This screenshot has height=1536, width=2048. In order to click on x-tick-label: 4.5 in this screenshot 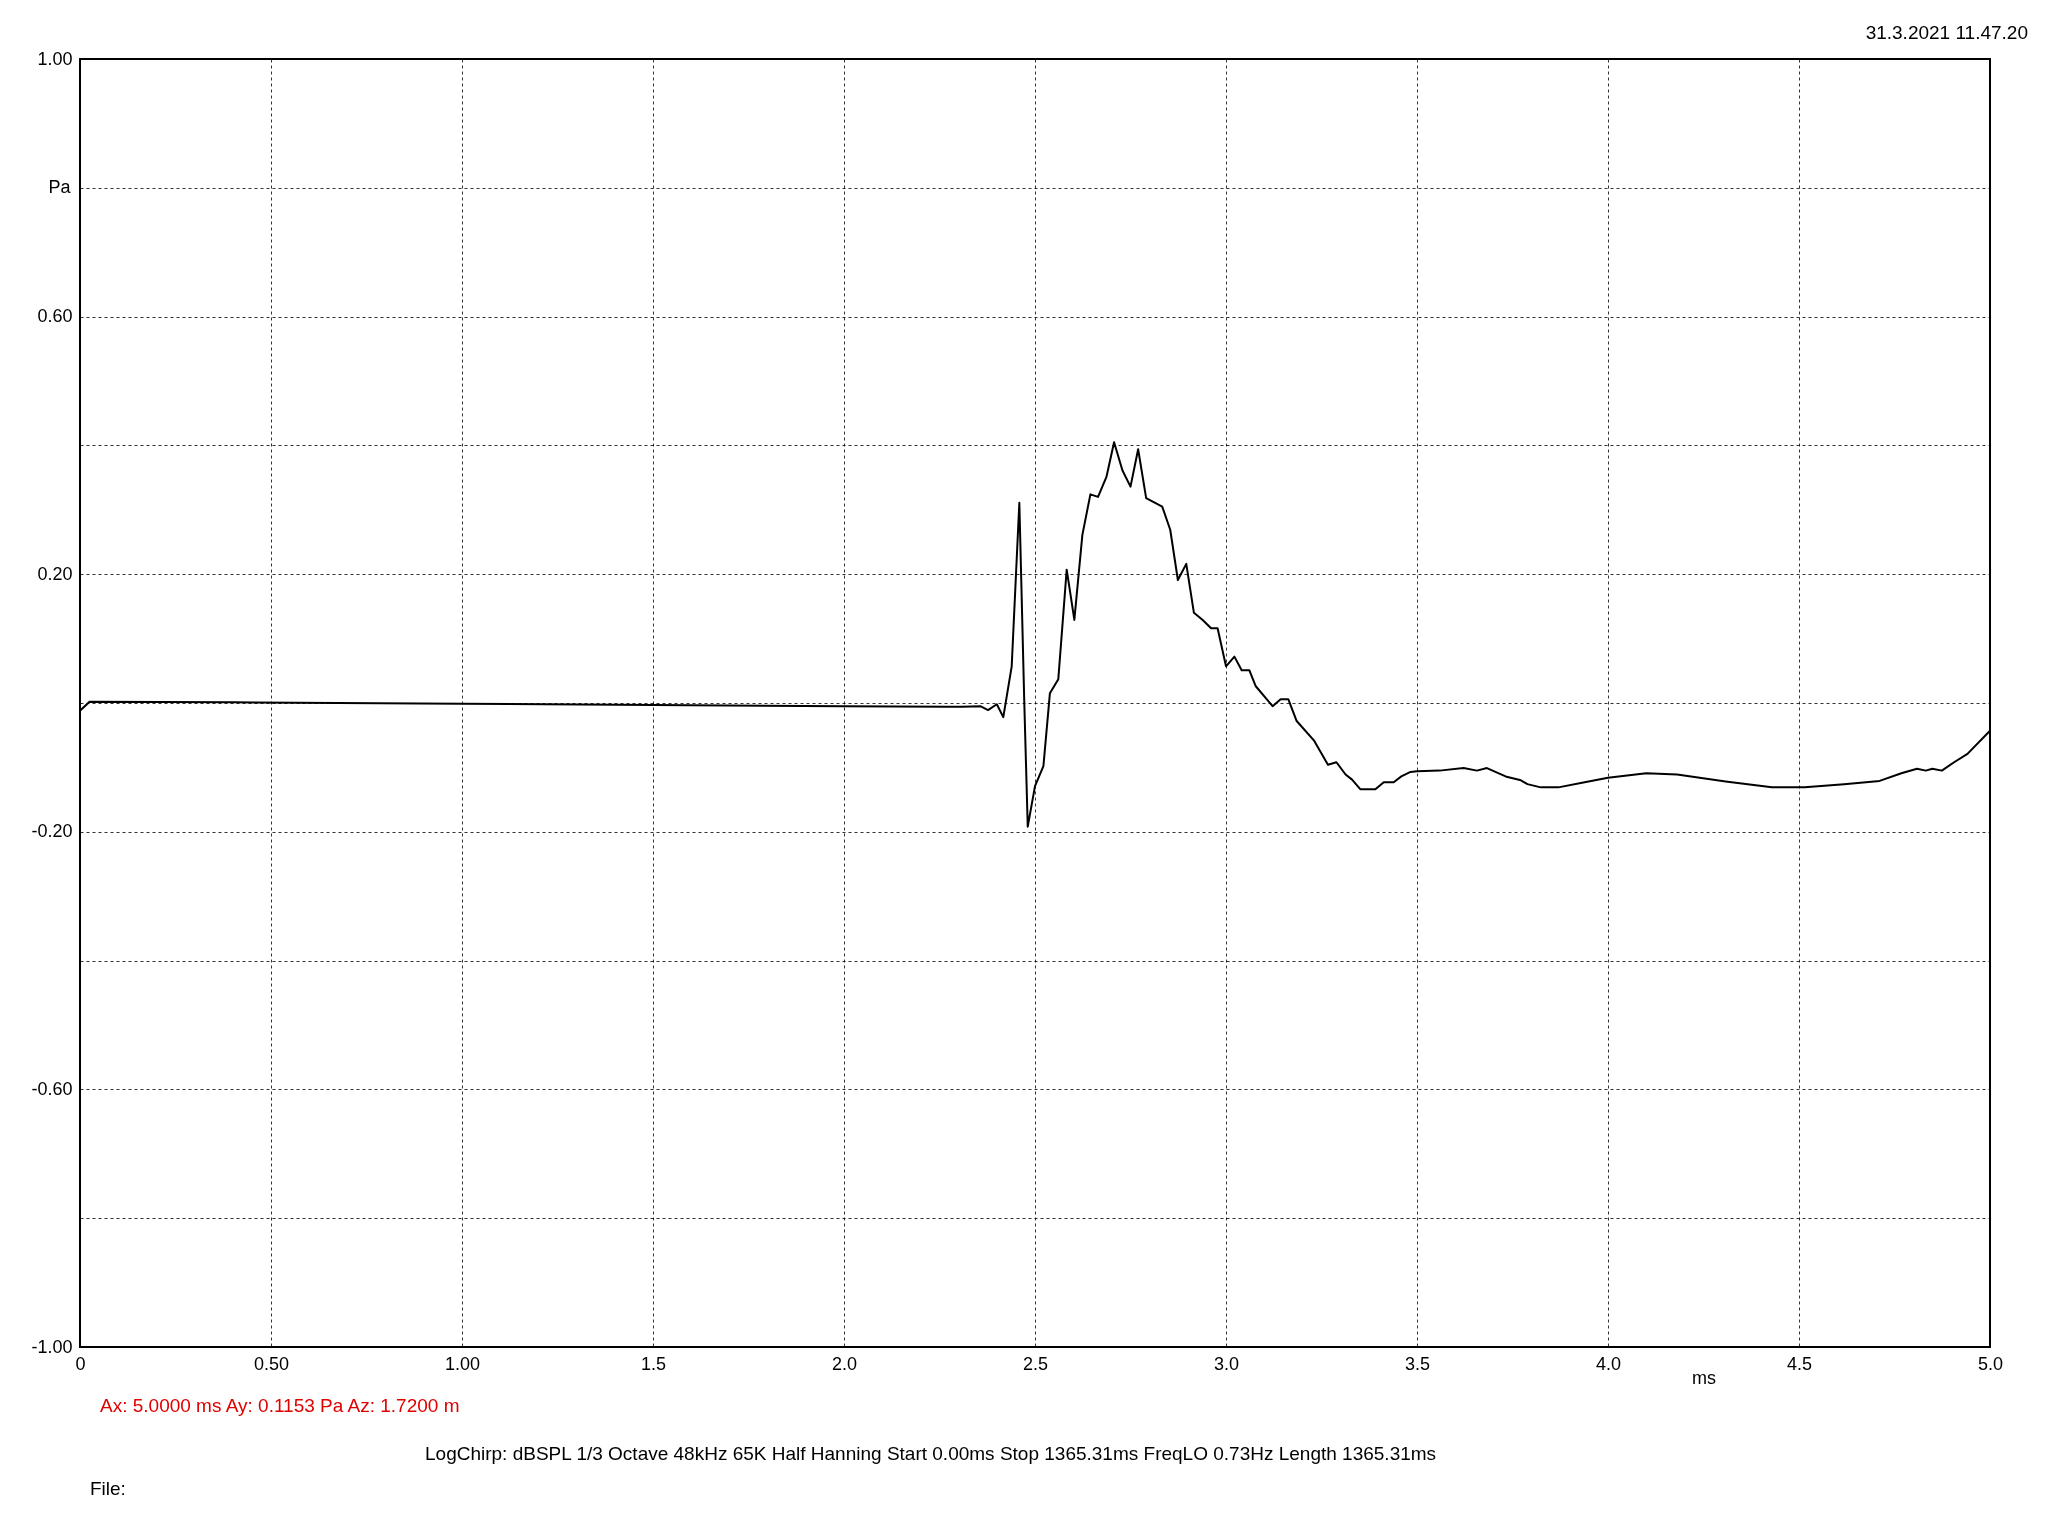, I will do `click(1799, 1363)`.